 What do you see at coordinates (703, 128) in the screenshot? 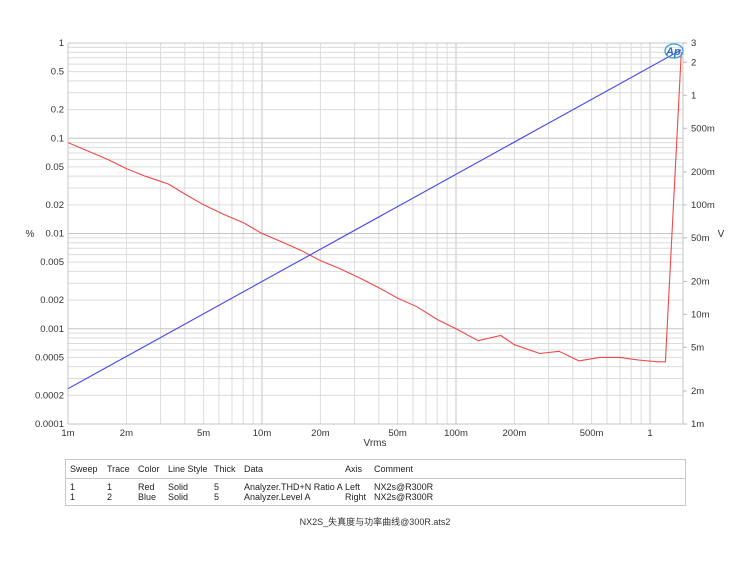
I see `y-right-tick: 500m` at bounding box center [703, 128].